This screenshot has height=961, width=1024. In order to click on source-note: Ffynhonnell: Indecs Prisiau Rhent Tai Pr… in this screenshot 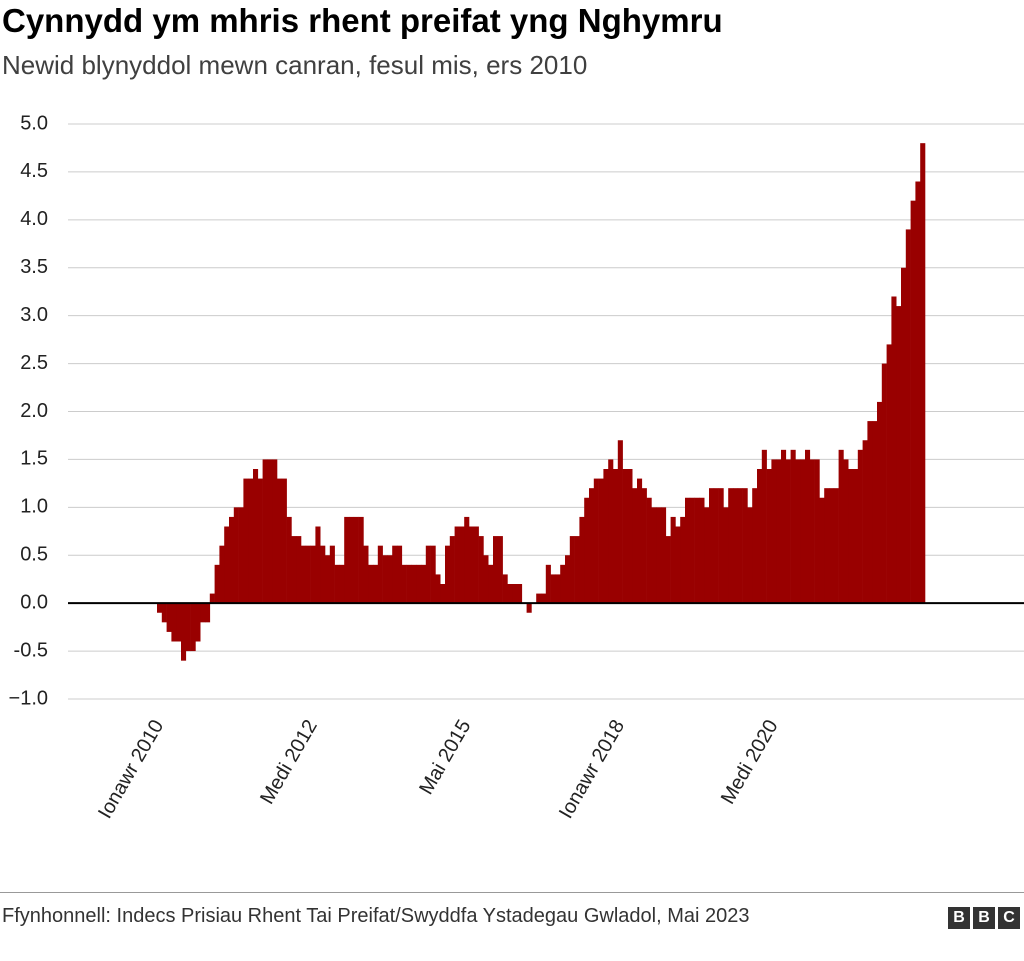, I will do `click(376, 916)`.